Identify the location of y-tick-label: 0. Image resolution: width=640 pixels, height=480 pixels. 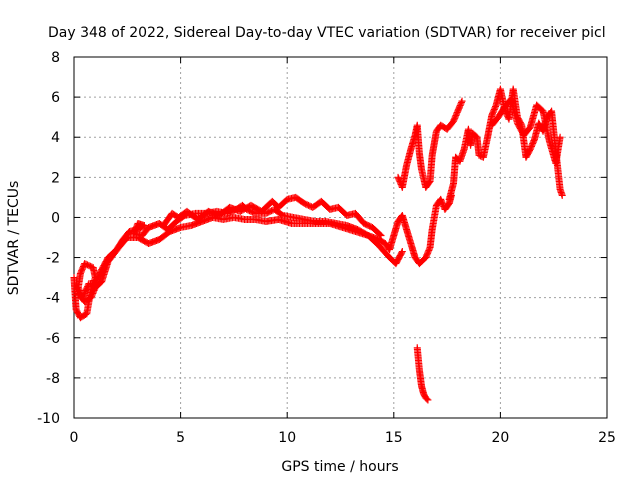
(55, 218).